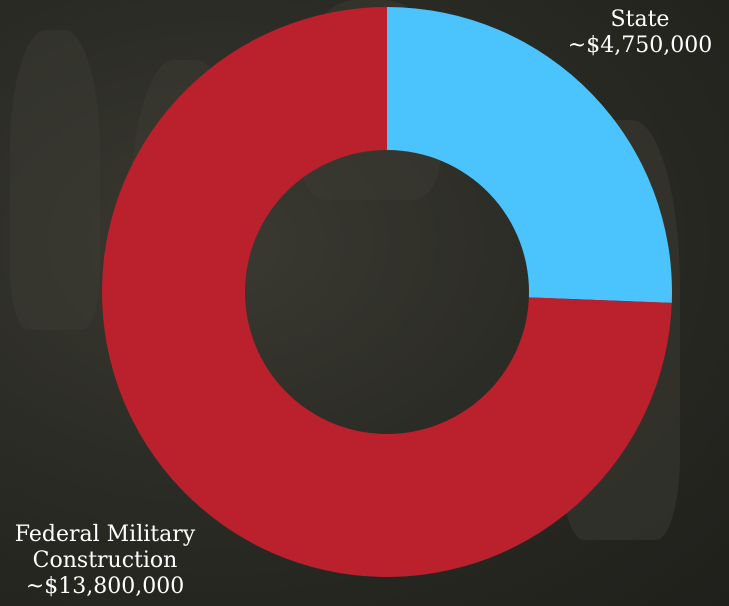 This screenshot has height=606, width=729. What do you see at coordinates (105, 586) in the screenshot?
I see `federal-value: ~$13,800,000` at bounding box center [105, 586].